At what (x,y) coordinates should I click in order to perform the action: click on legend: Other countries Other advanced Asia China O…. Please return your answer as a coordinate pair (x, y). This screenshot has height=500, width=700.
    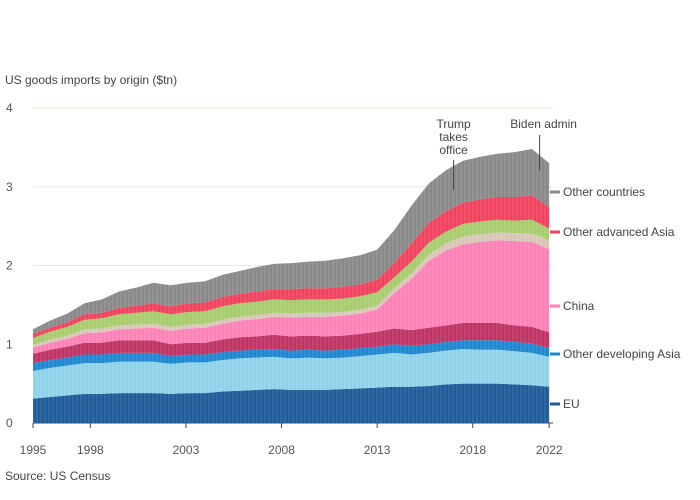
    Looking at the image, I should click on (615, 298).